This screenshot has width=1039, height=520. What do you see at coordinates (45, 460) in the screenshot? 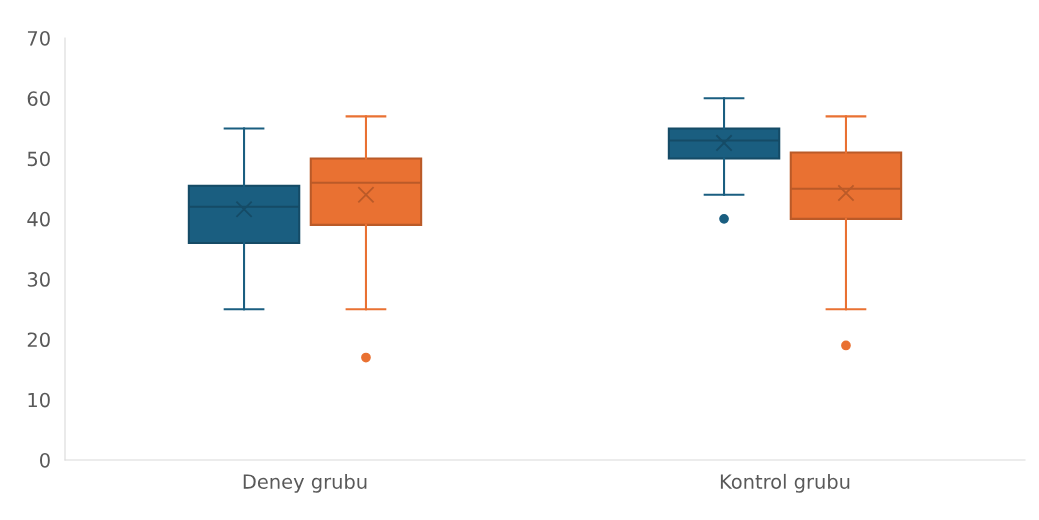
I see `y-tick-label: 0` at bounding box center [45, 460].